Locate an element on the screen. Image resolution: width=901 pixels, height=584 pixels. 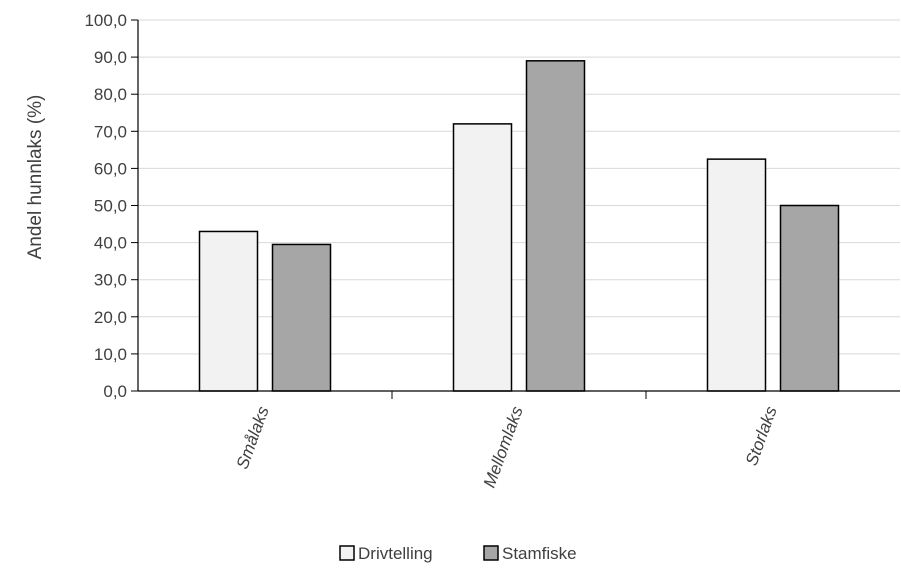
y-tick-label: 80,0 is located at coordinates (110, 94).